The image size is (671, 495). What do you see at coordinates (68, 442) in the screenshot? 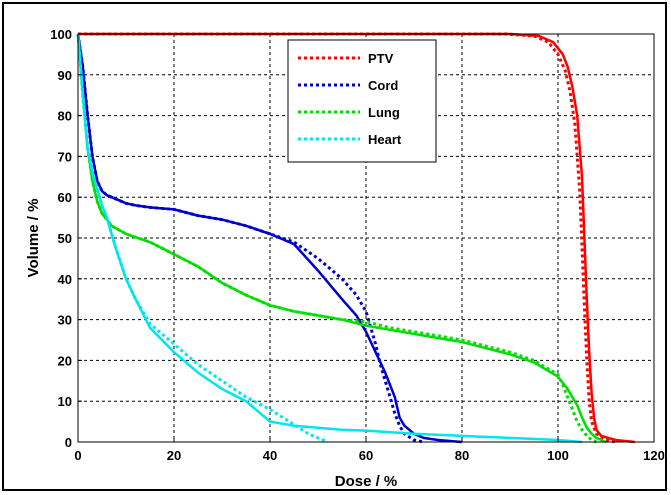
I see `y-tick-label: 0` at bounding box center [68, 442].